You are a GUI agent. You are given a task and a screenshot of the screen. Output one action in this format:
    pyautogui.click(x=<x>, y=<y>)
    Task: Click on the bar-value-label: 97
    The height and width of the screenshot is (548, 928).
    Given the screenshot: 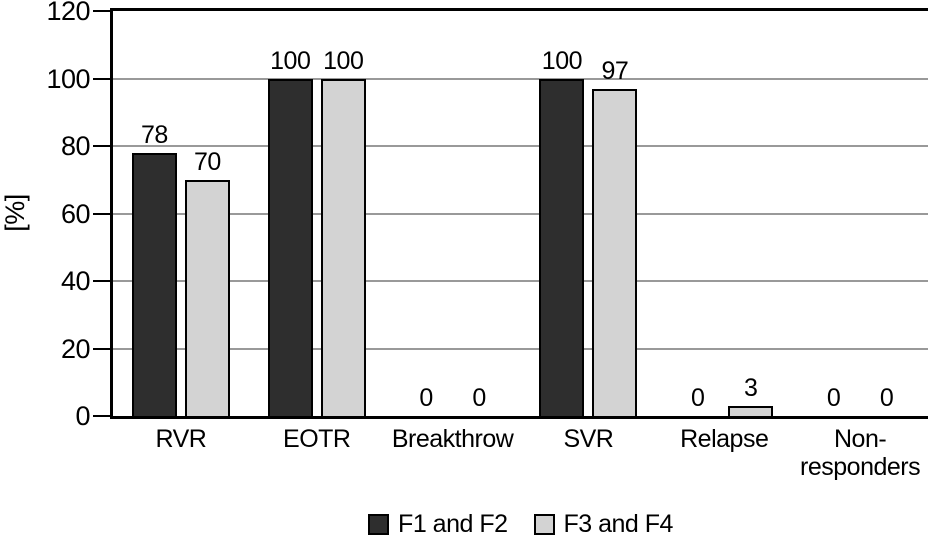 What is the action you would take?
    pyautogui.click(x=615, y=70)
    